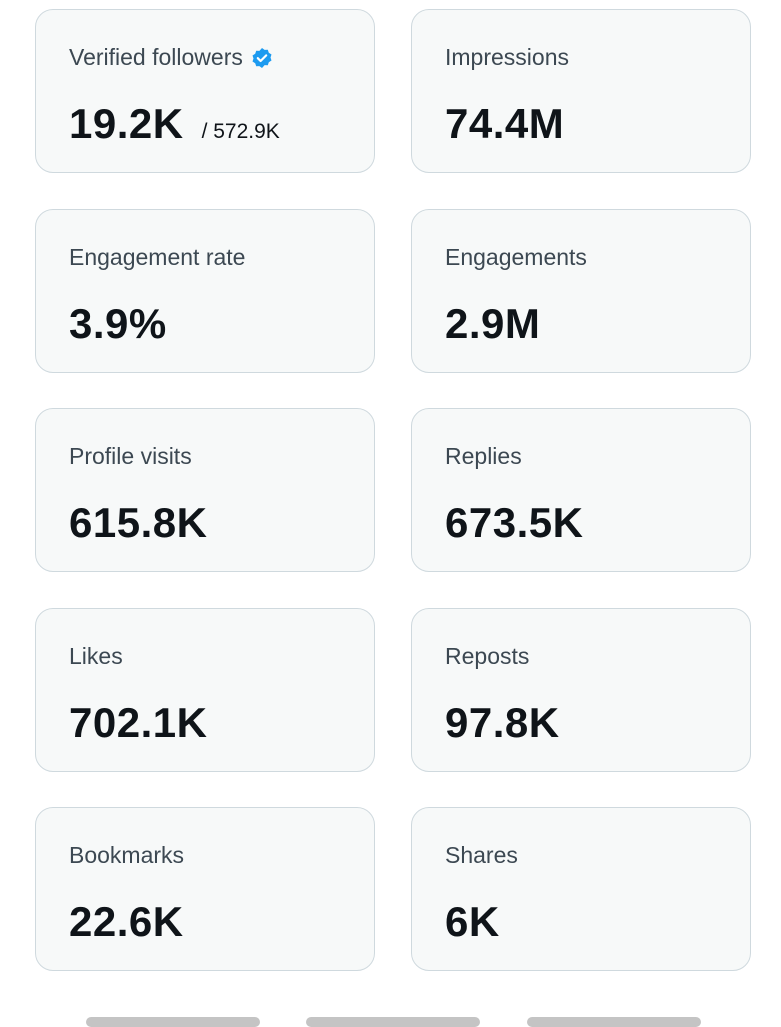  Describe the element at coordinates (156, 57) in the screenshot. I see `metric-label-text: Verified followers` at that location.